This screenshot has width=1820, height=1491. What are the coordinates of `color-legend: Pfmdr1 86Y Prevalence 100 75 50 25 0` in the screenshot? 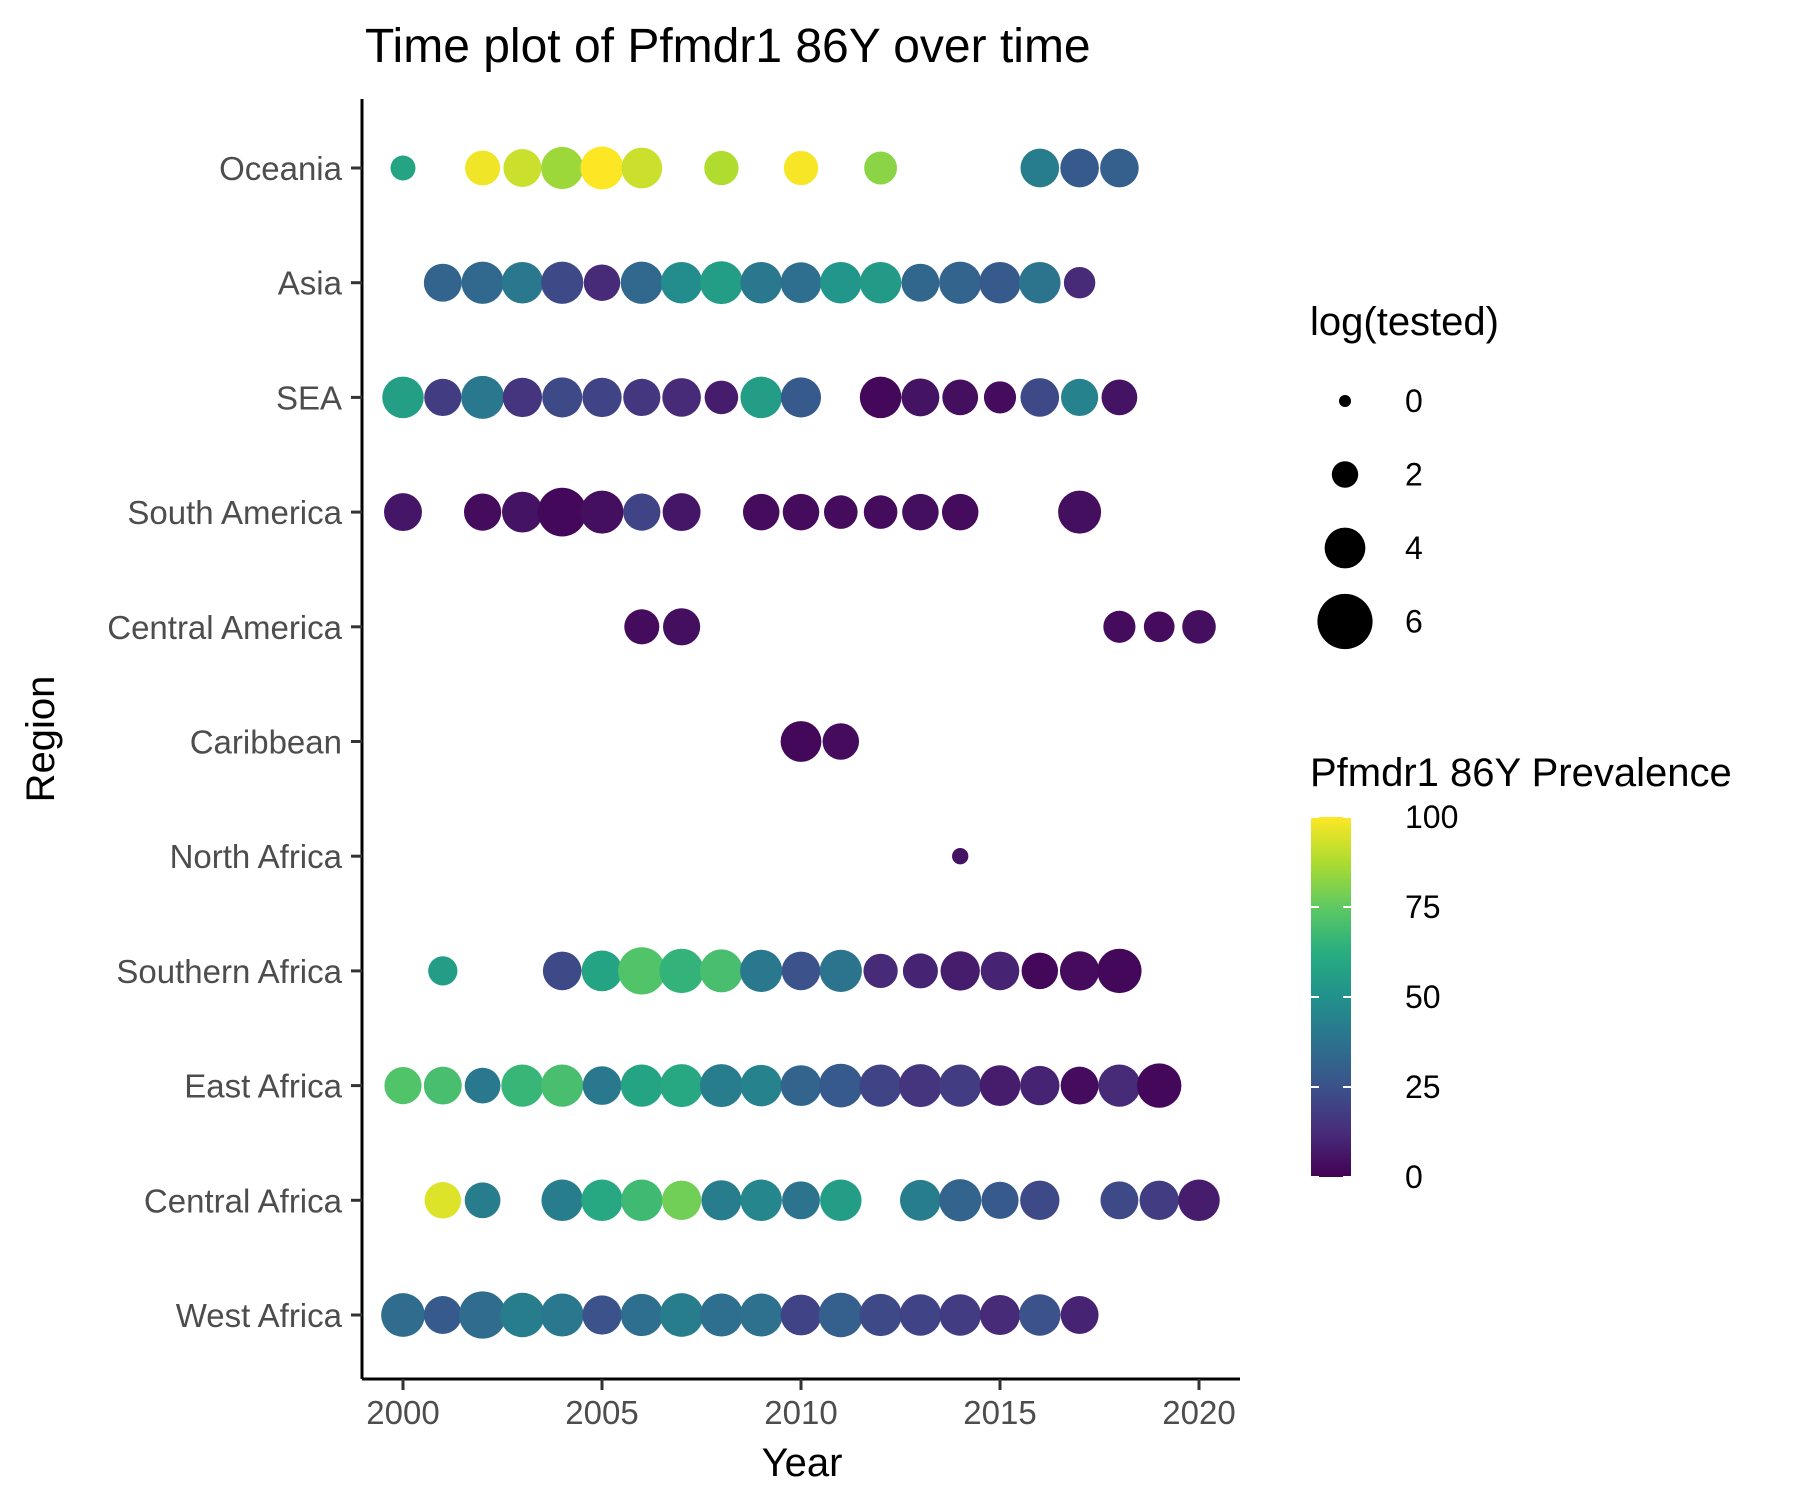 It's located at (1521, 973).